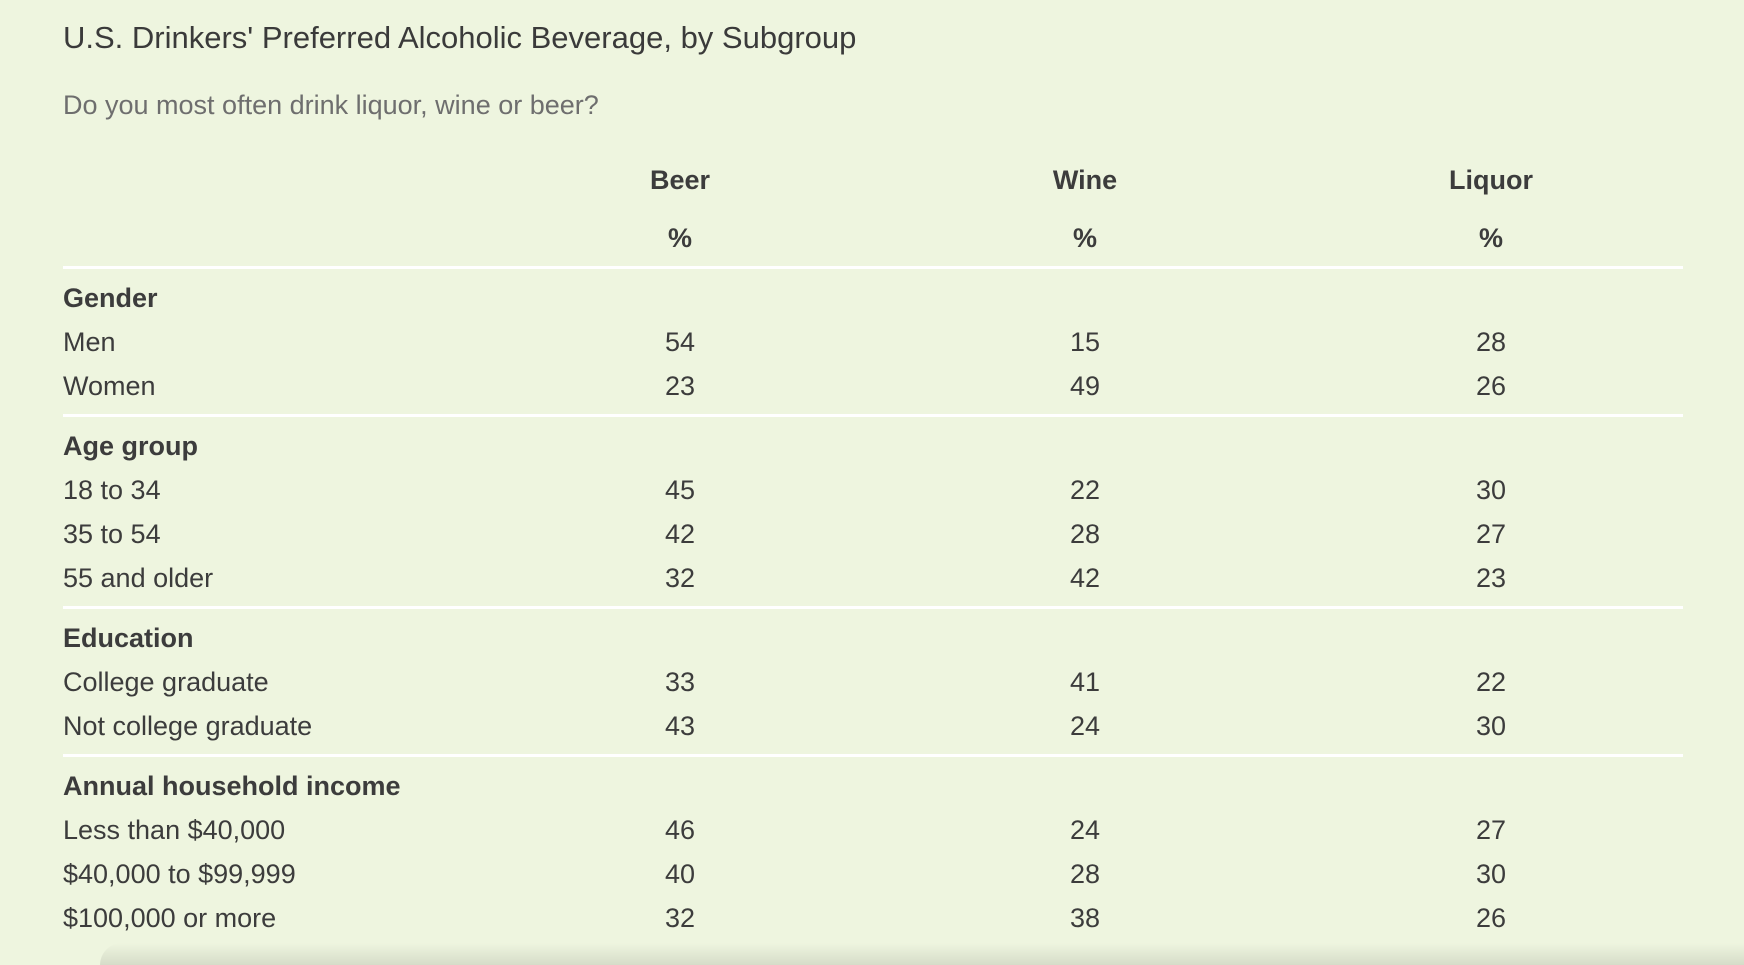 This screenshot has height=965, width=1744. What do you see at coordinates (1085, 180) in the screenshot?
I see `column-header-wine: Wine` at bounding box center [1085, 180].